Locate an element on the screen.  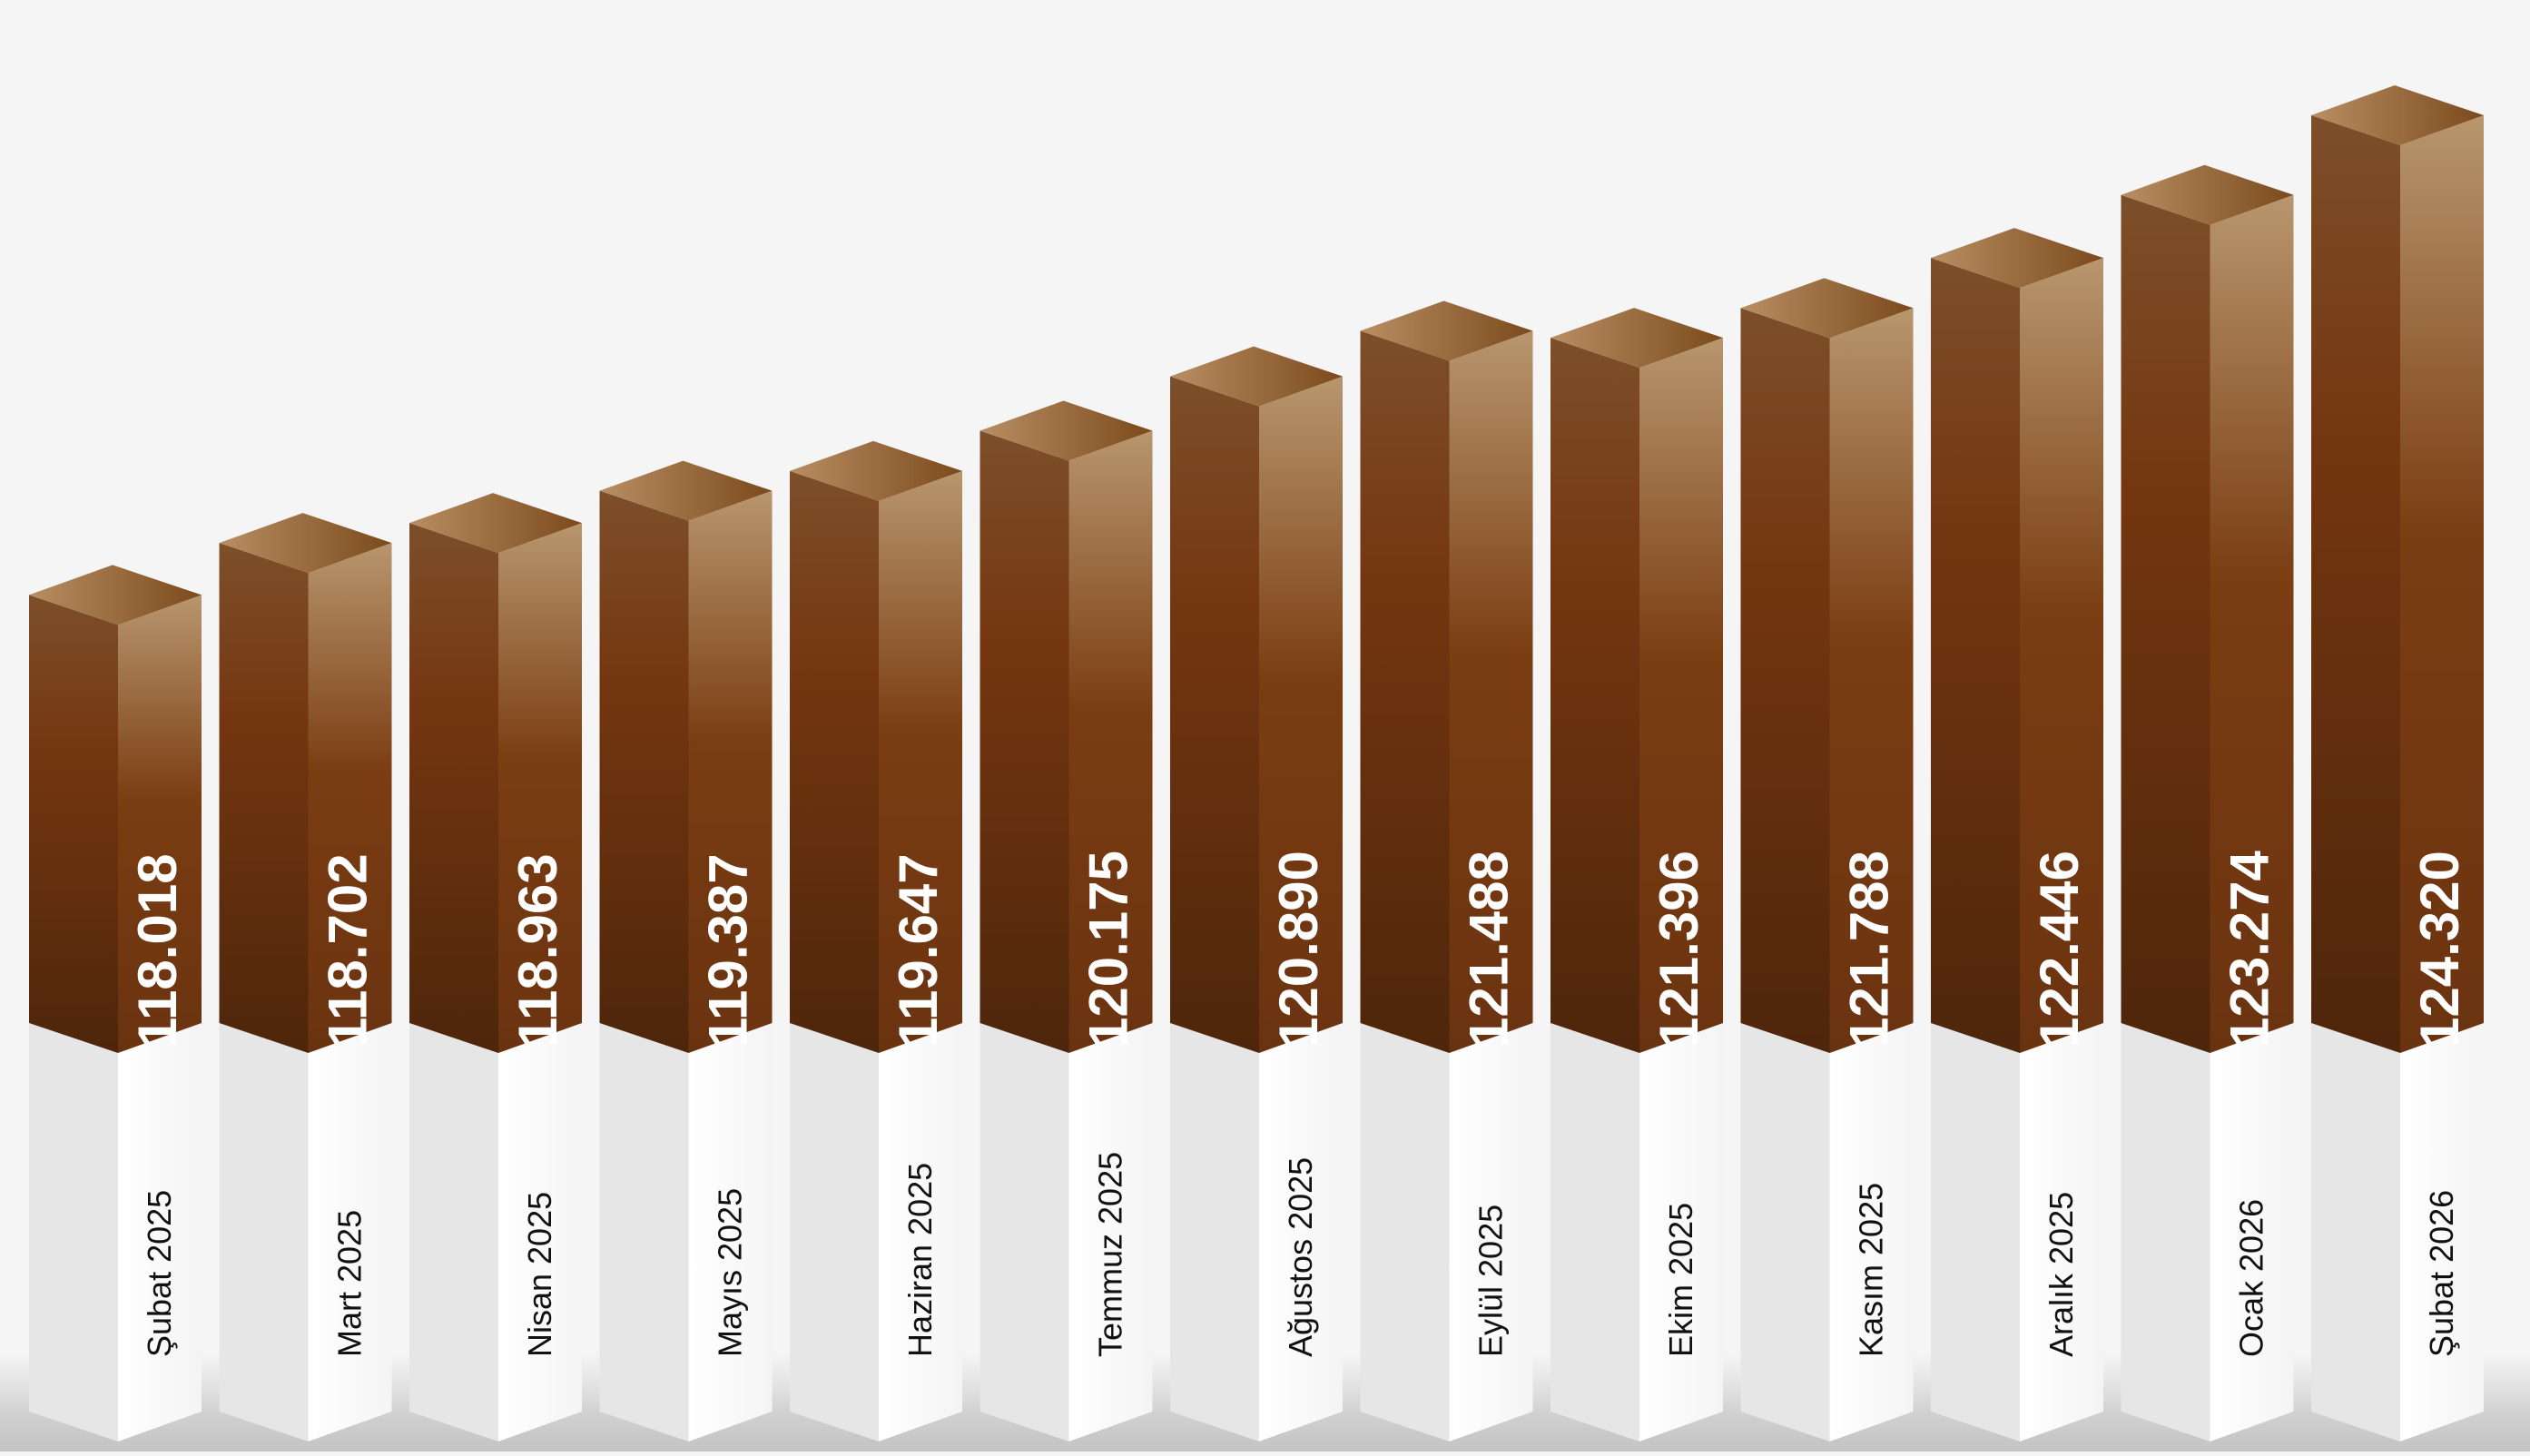
bar-group: 120.175 Temmuz 2025 is located at coordinates (1066, 920).